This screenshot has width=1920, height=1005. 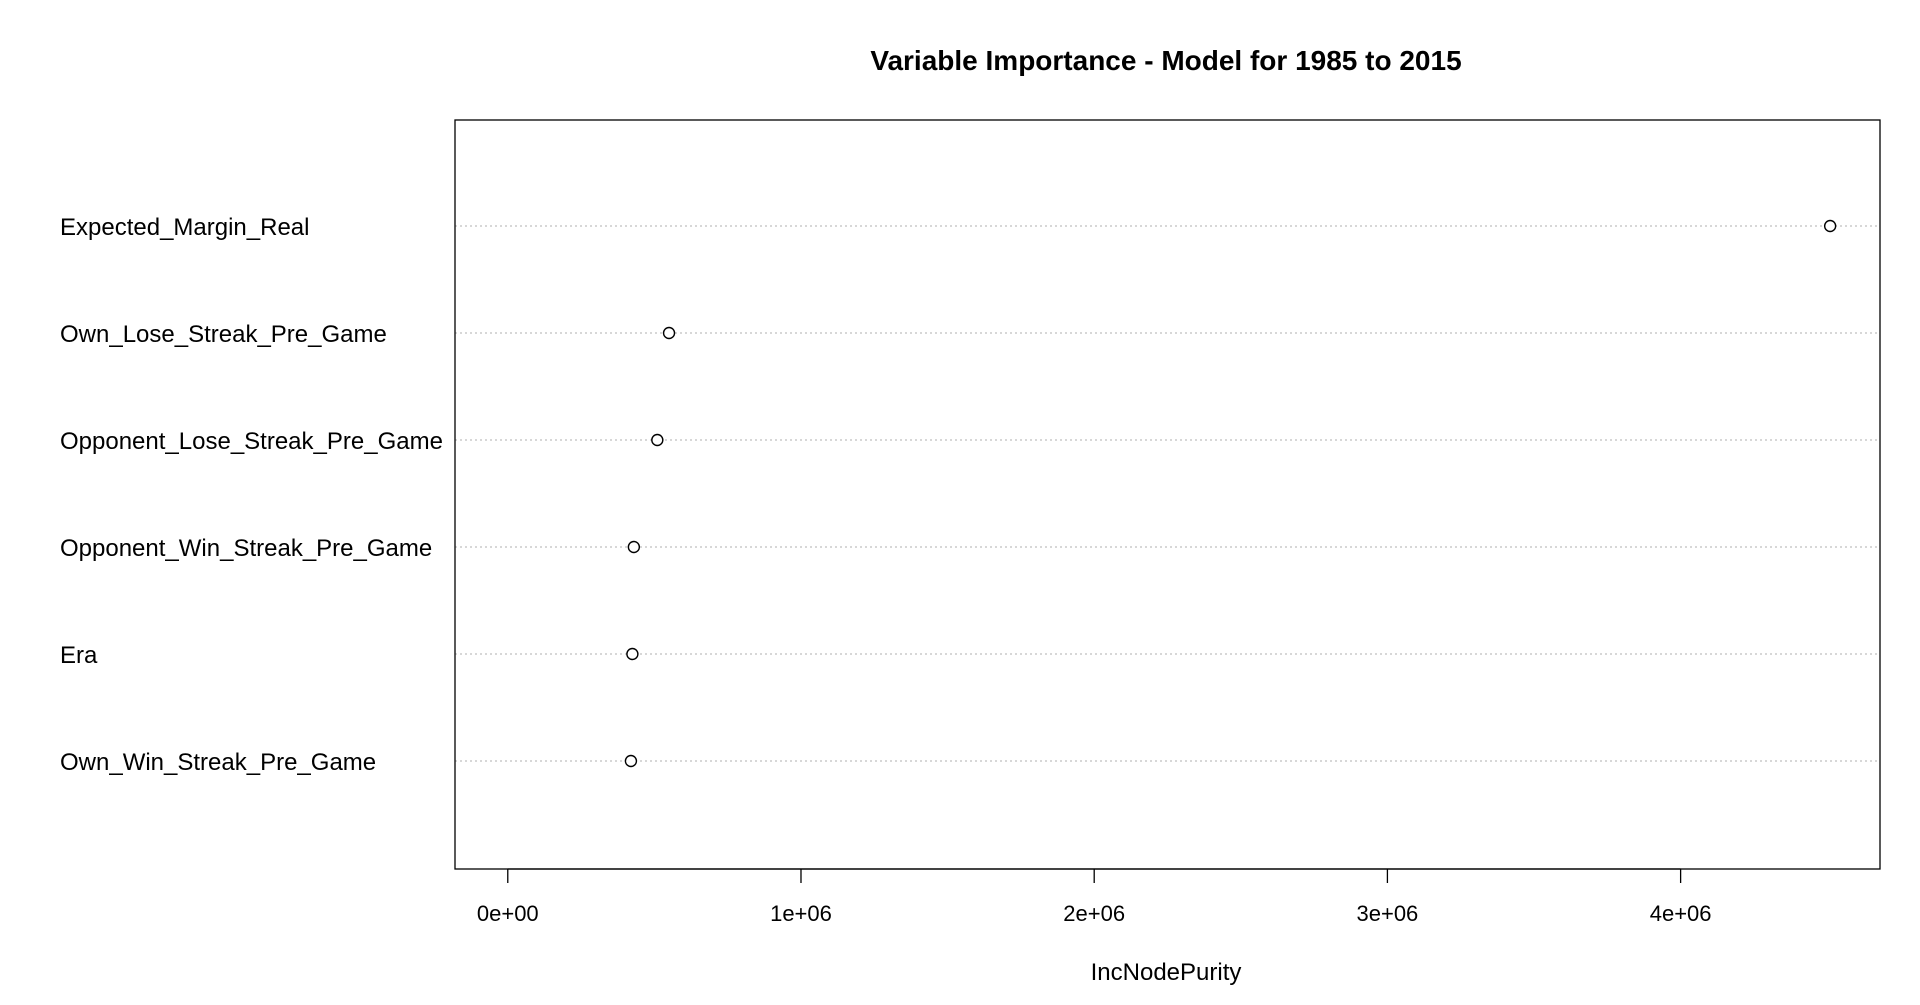 I want to click on x-tick-label: 0e+00, so click(x=508, y=913).